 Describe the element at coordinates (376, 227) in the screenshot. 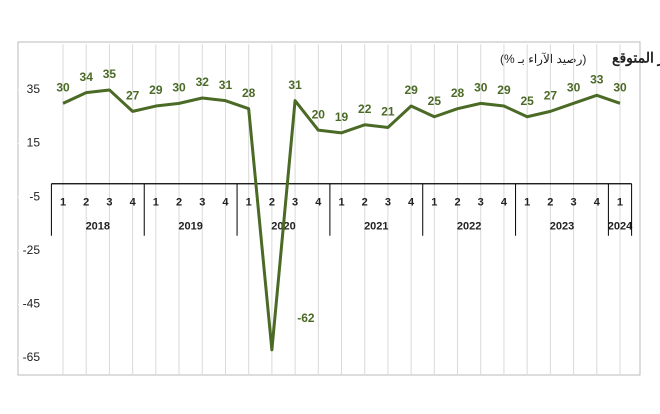

I see `year-label: 2021` at that location.